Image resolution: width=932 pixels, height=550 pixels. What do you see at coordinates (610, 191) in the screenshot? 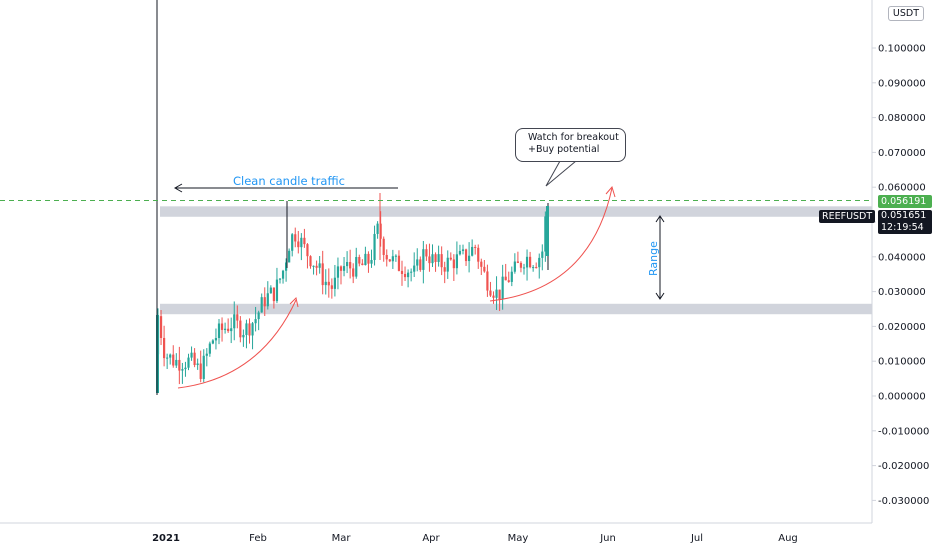
I see `curve-arrow-2-head` at bounding box center [610, 191].